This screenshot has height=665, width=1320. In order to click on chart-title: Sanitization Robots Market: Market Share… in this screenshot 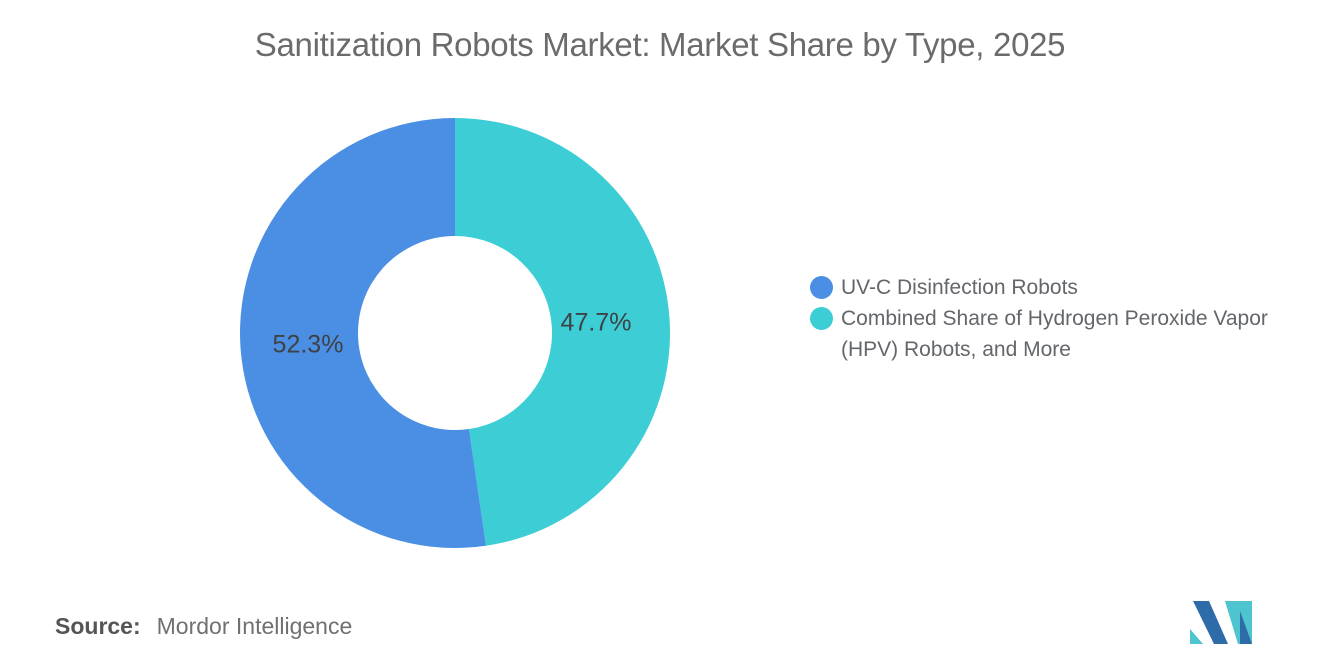, I will do `click(660, 44)`.